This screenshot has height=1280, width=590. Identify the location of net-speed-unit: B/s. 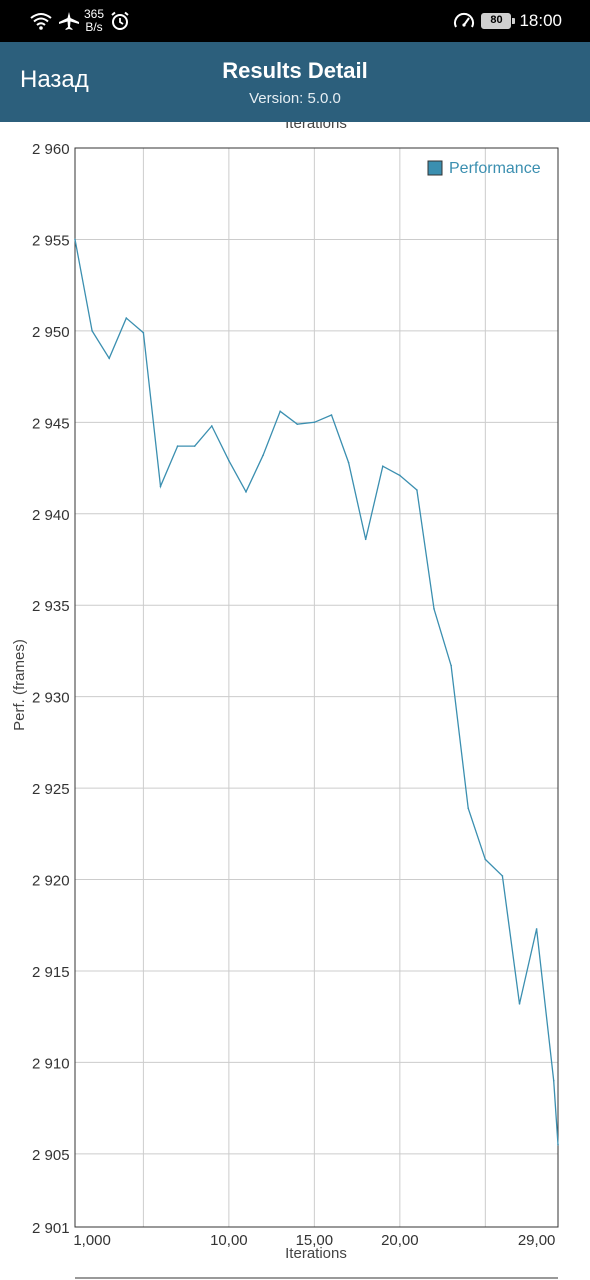
(94, 27).